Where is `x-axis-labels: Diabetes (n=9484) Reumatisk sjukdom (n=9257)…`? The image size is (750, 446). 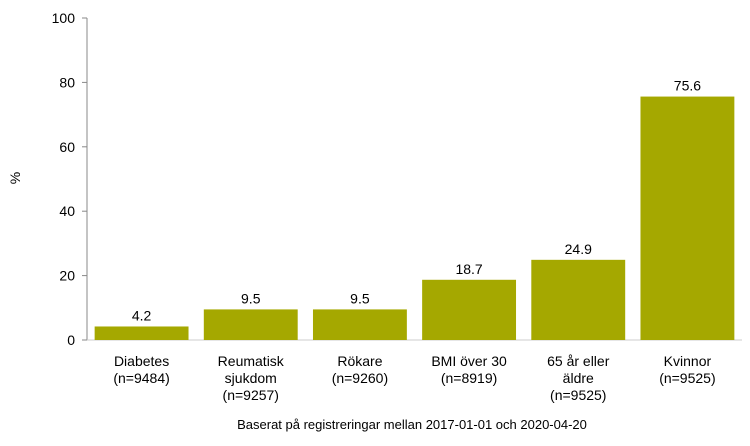 x-axis-labels: Diabetes (n=9484) Reumatisk sjukdom (n=9257)… is located at coordinates (414, 378).